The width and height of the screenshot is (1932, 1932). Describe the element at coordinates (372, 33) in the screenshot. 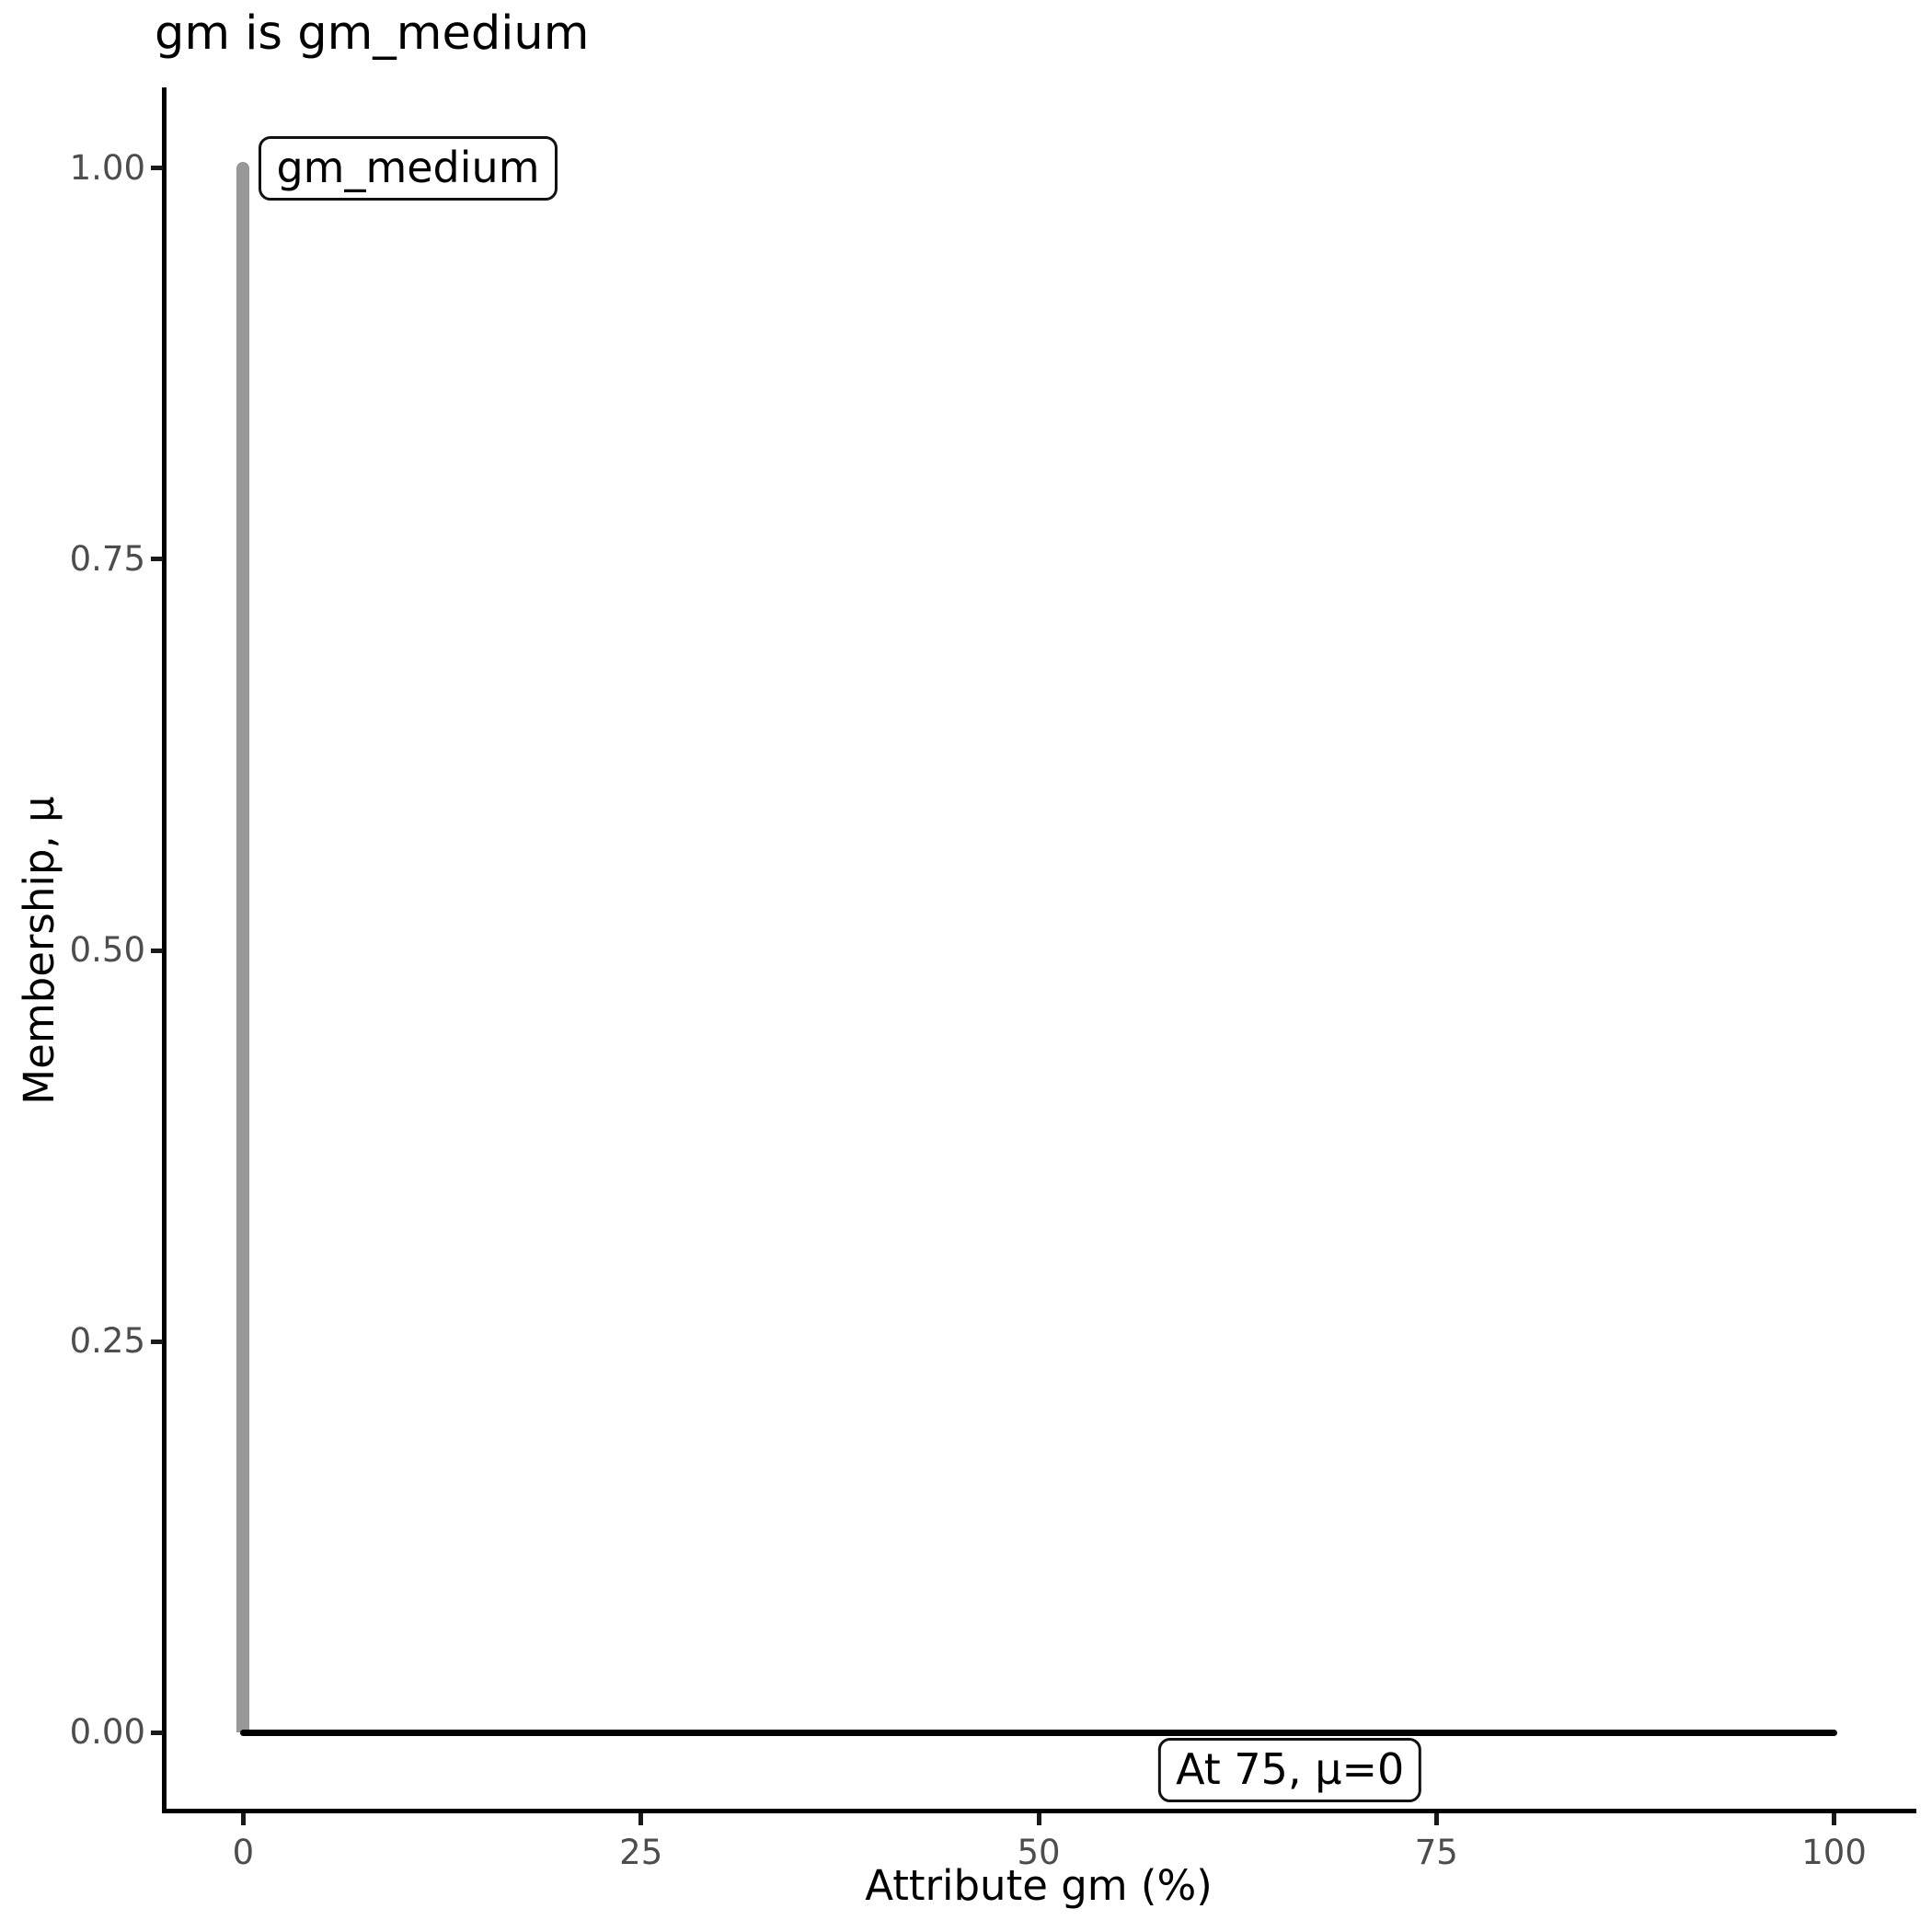

I see `chart-title: gm is gm_medium` at that location.